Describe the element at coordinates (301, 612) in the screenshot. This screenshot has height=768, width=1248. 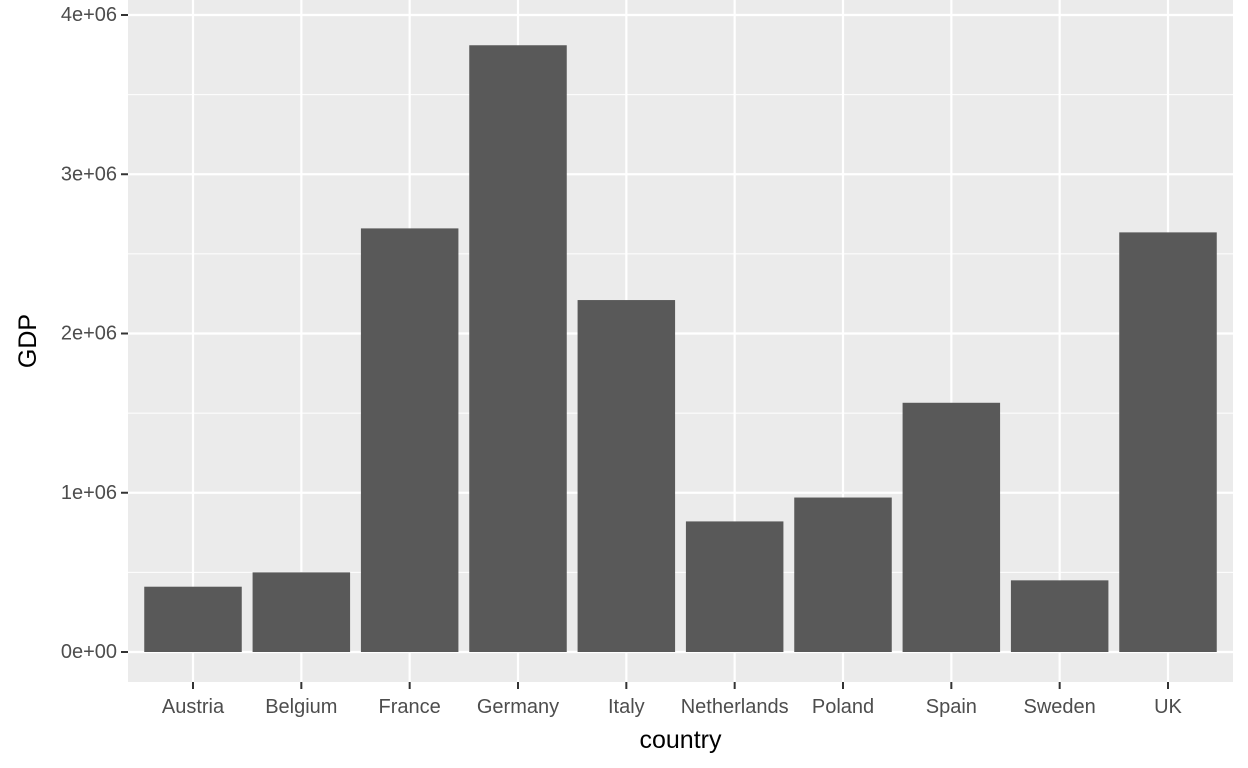
I see `bar-belgium` at that location.